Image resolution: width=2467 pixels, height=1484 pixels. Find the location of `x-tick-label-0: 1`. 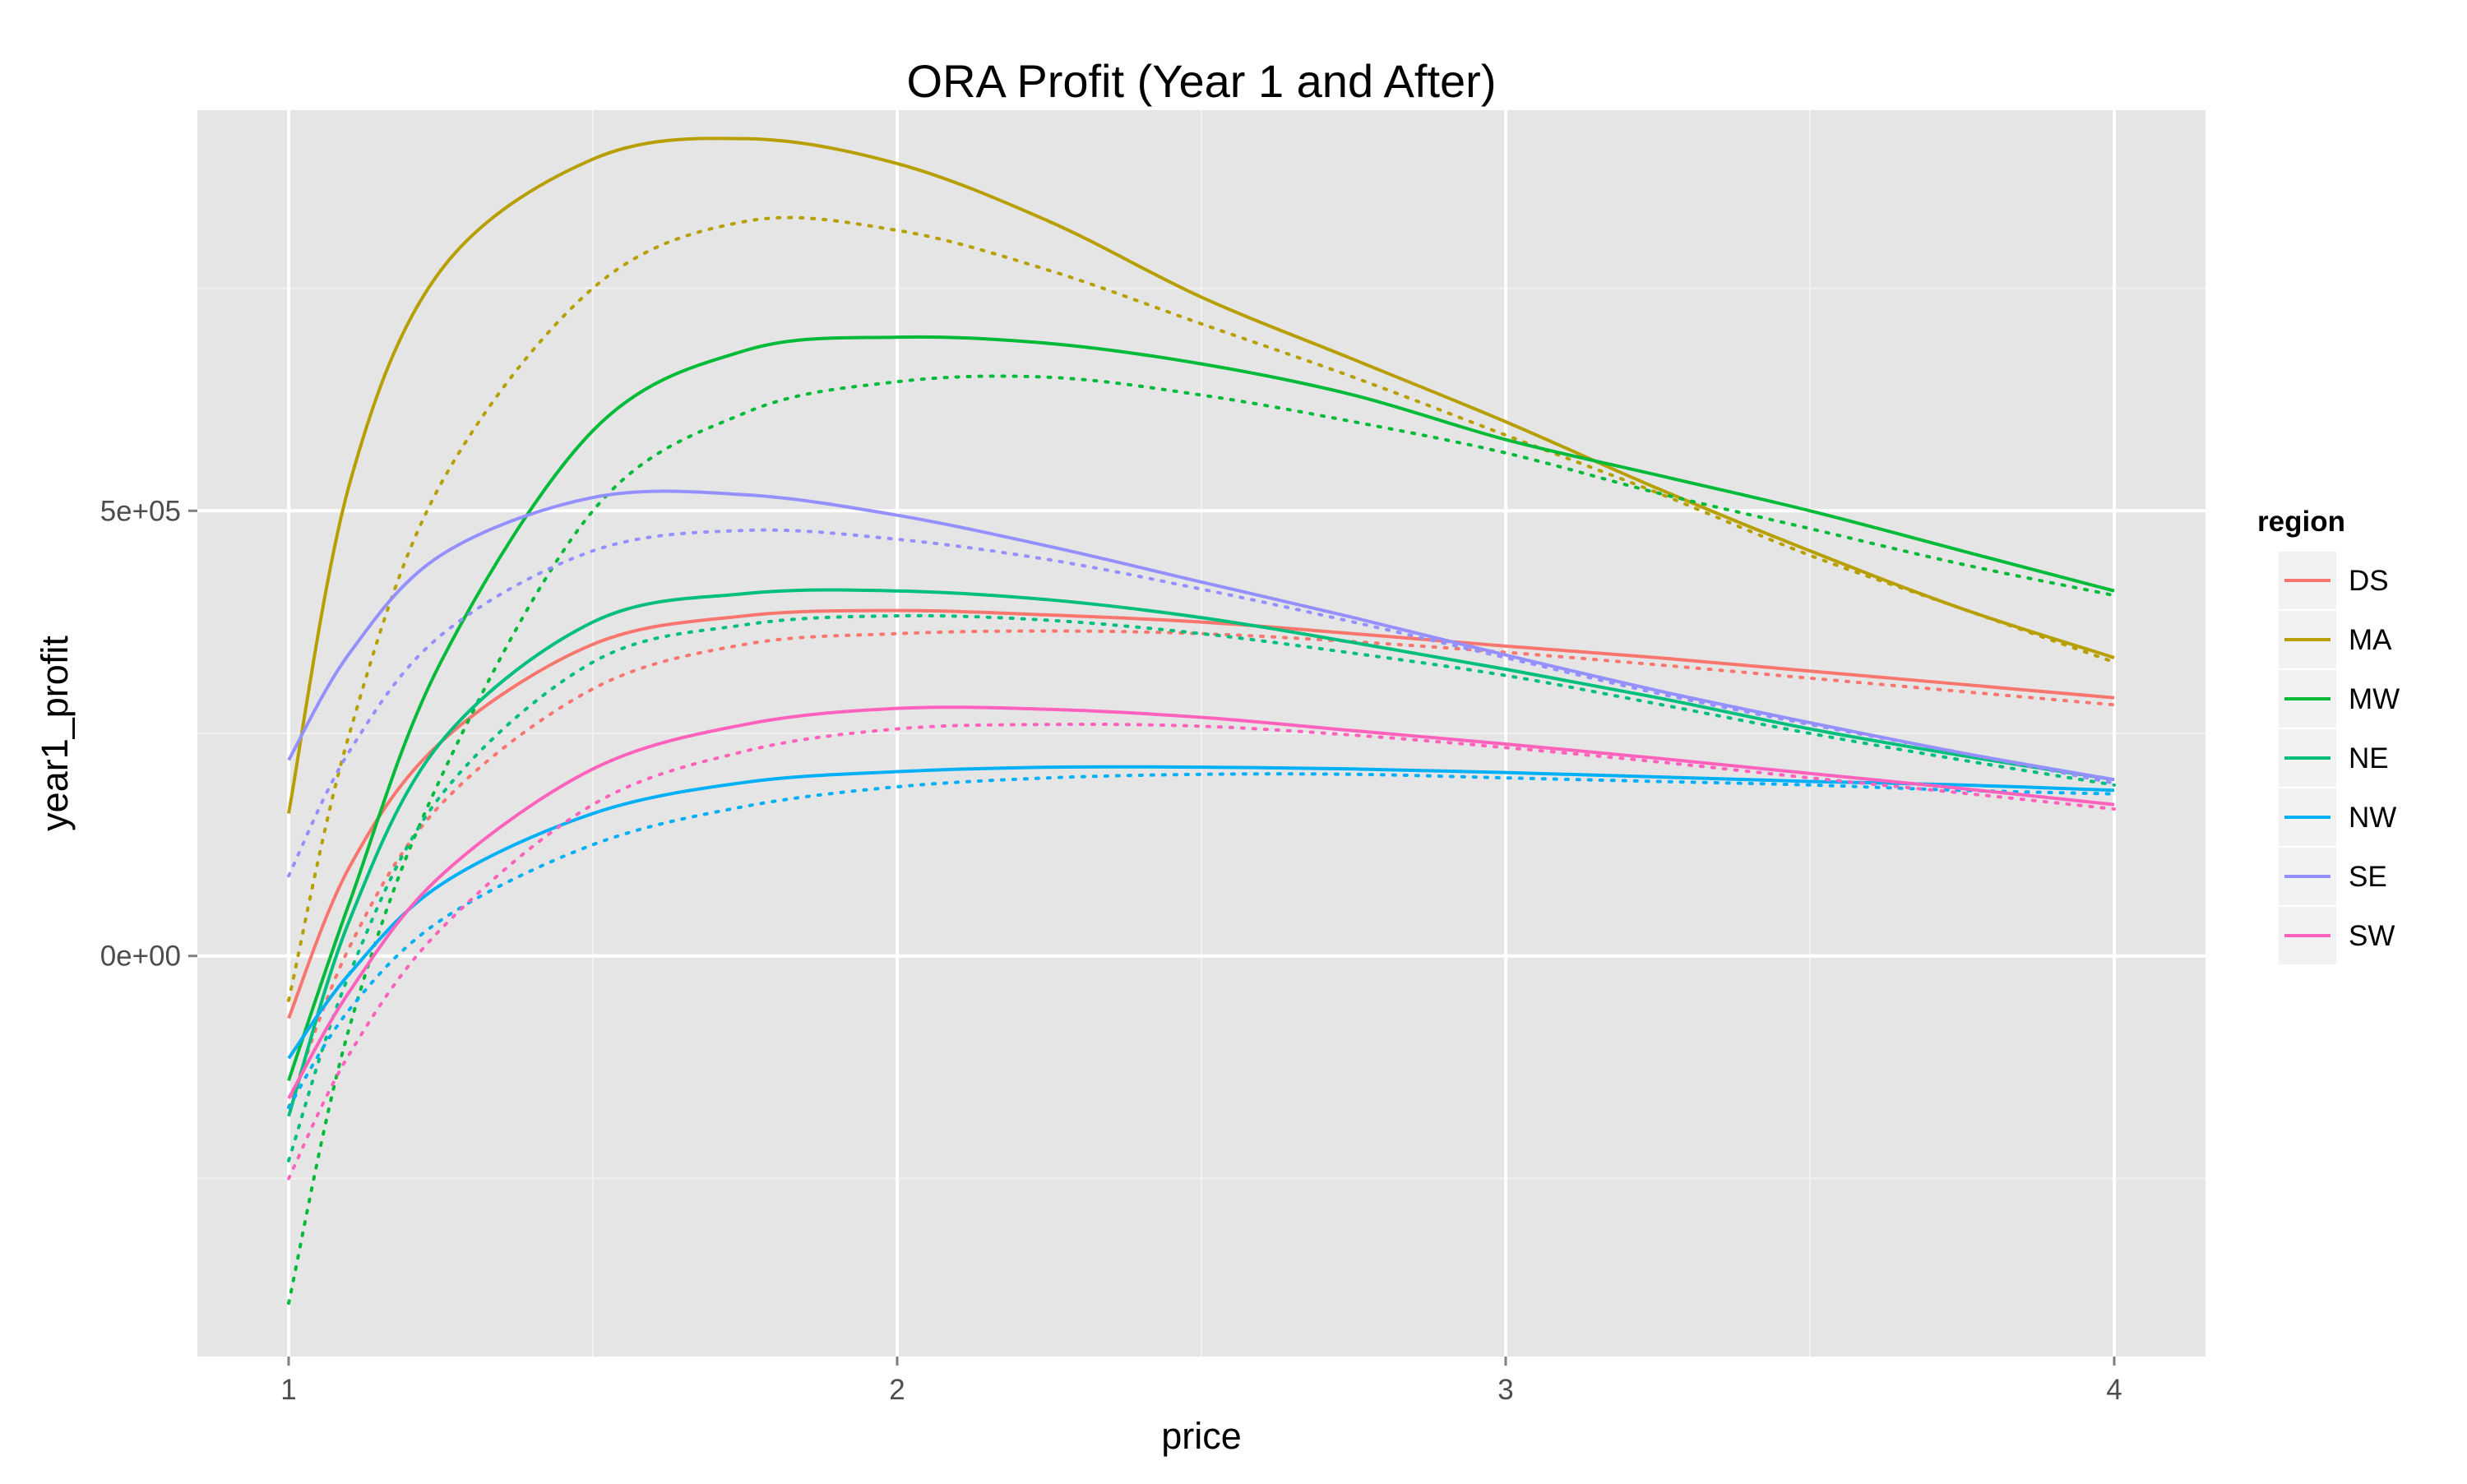

x-tick-label-0: 1 is located at coordinates (288, 1390).